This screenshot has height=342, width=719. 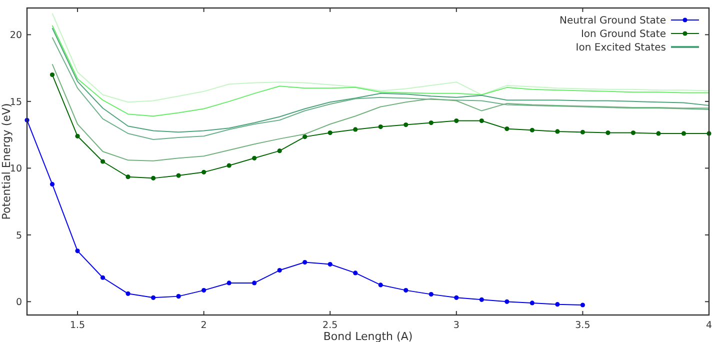 I want to click on x-tick-label: 1.5, so click(x=78, y=325).